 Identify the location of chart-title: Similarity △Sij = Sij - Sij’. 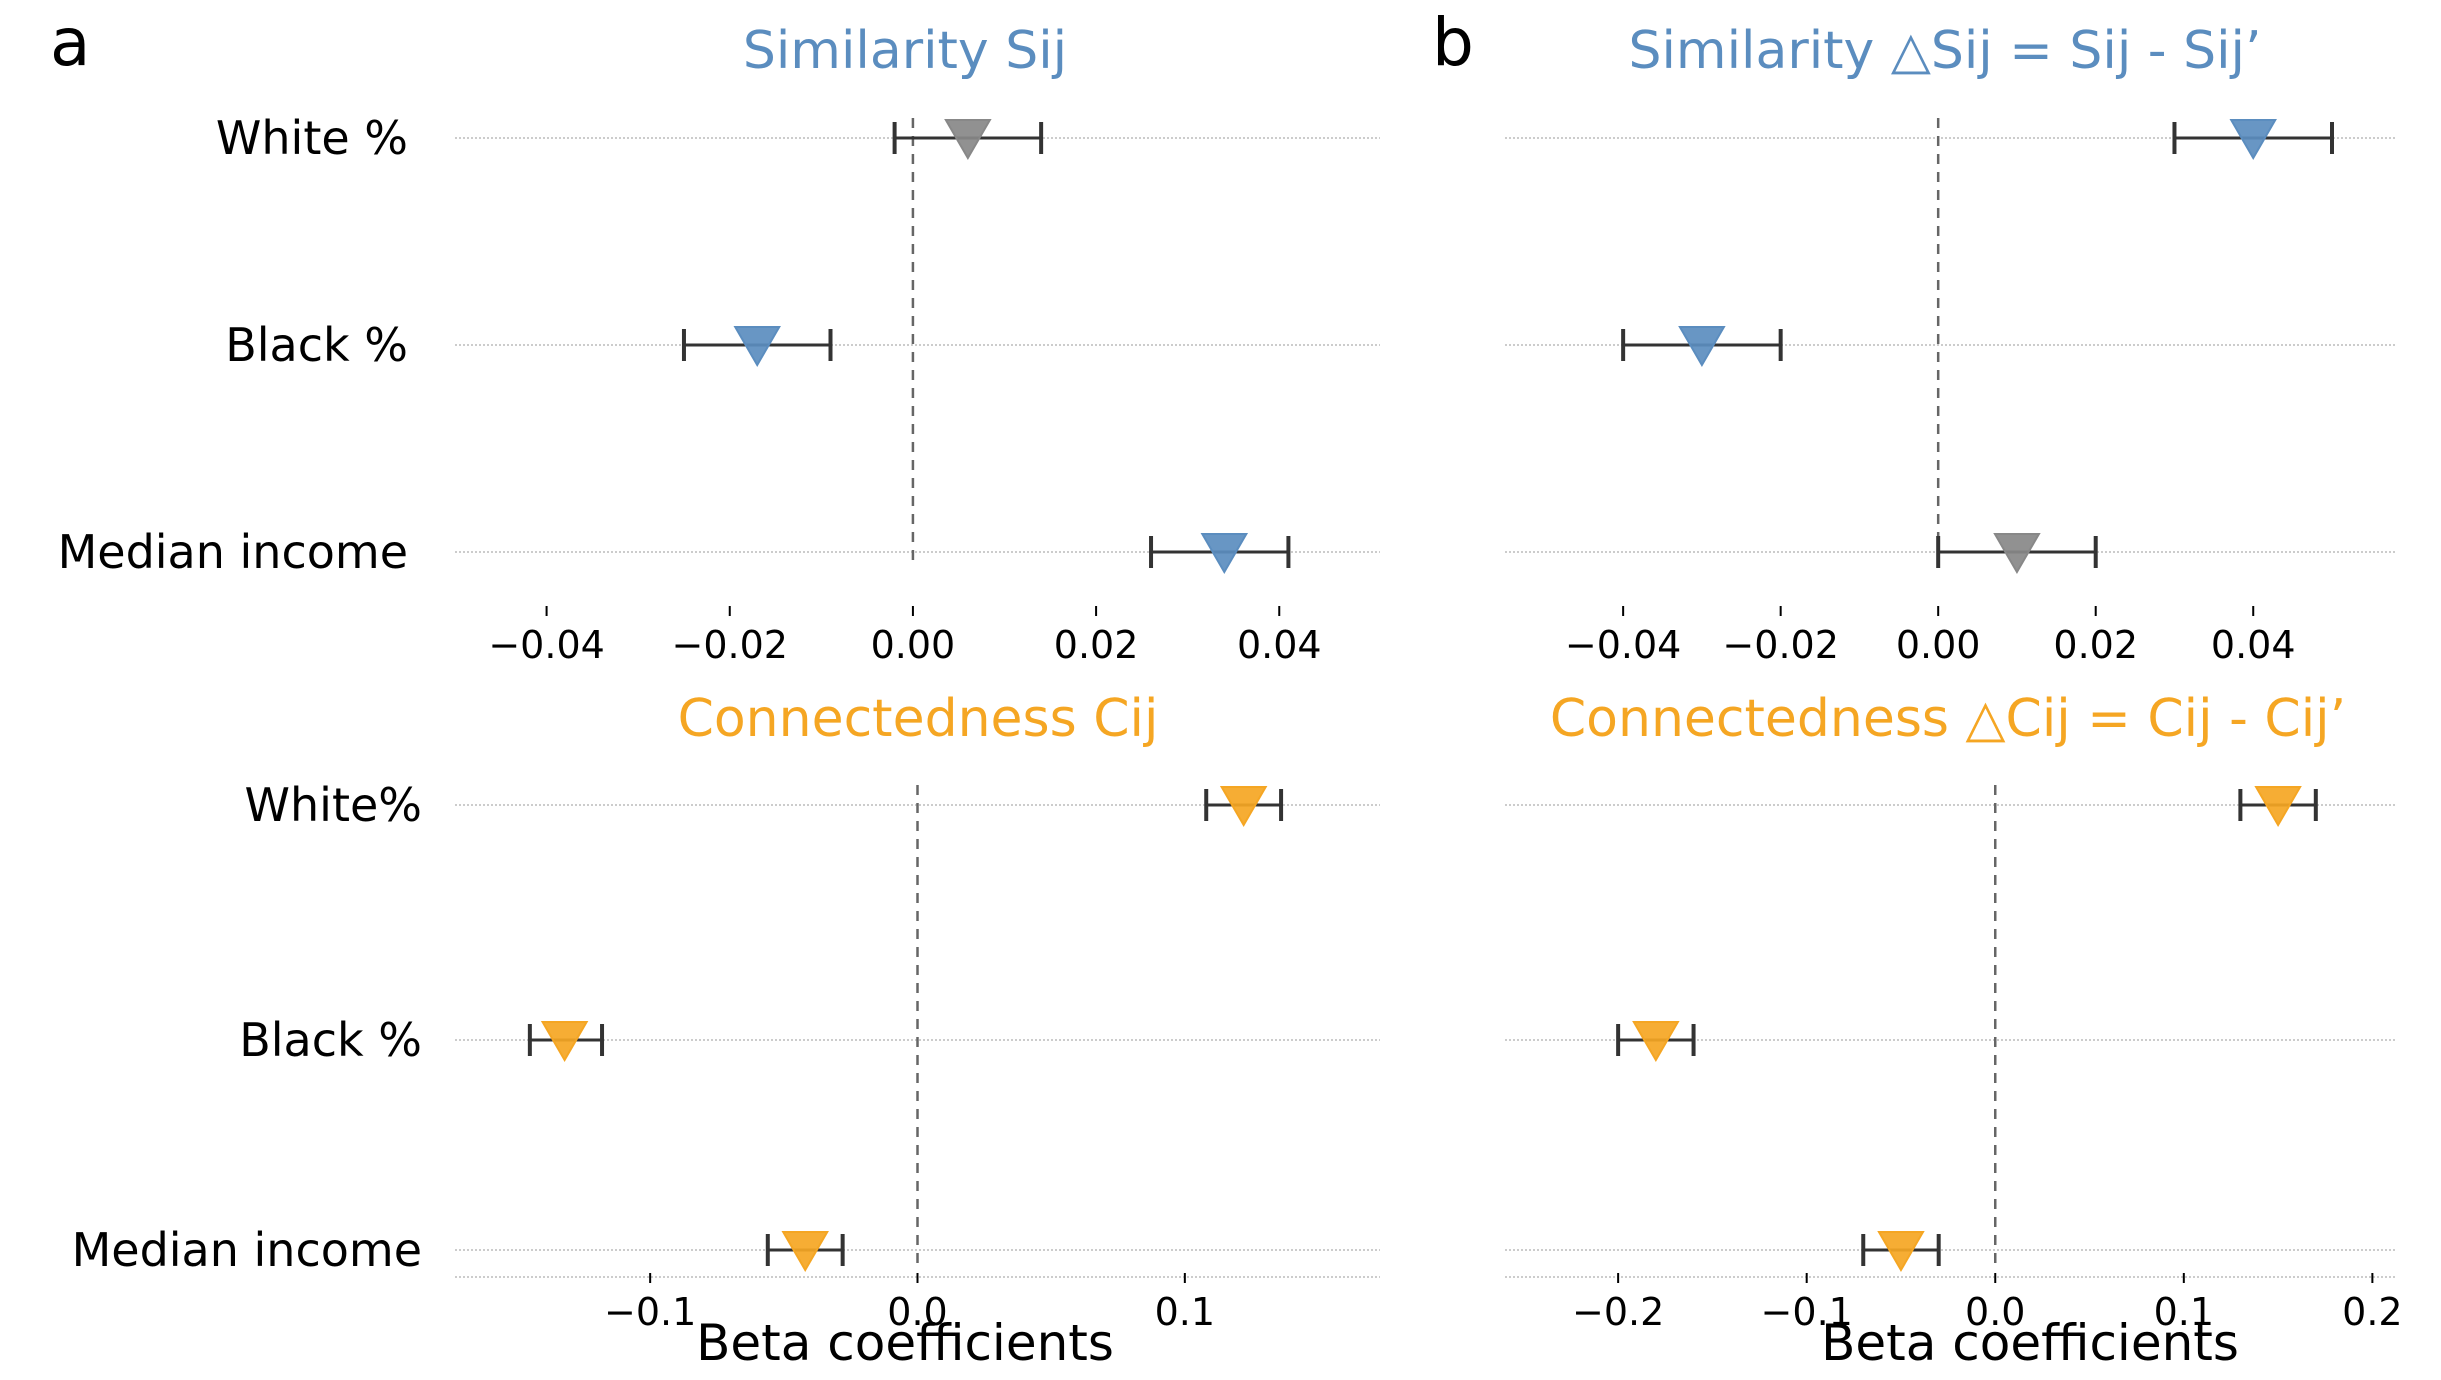
(1944, 51).